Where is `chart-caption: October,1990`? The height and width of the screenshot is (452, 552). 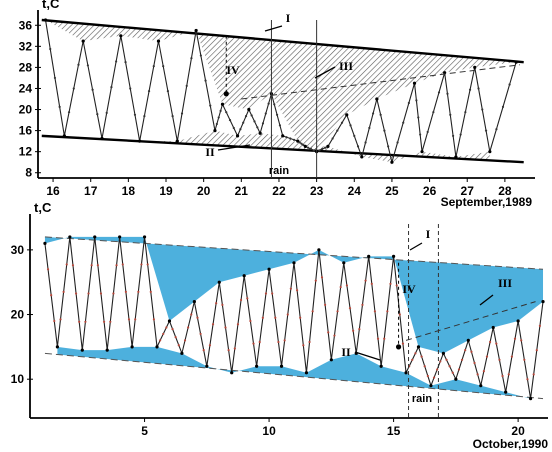
chart-caption: October,1990 is located at coordinates (511, 444).